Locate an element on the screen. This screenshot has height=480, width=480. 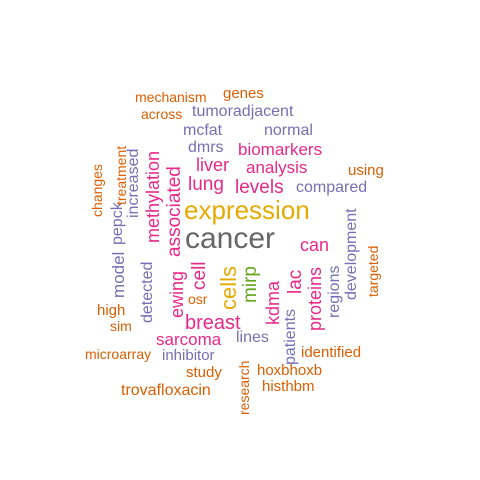
word-identified: identified is located at coordinates (331, 352).